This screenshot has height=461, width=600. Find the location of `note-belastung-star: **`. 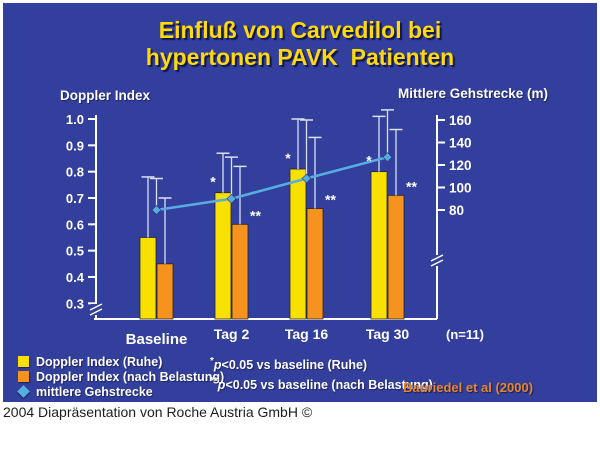

note-belastung-star: ** is located at coordinates (214, 381).